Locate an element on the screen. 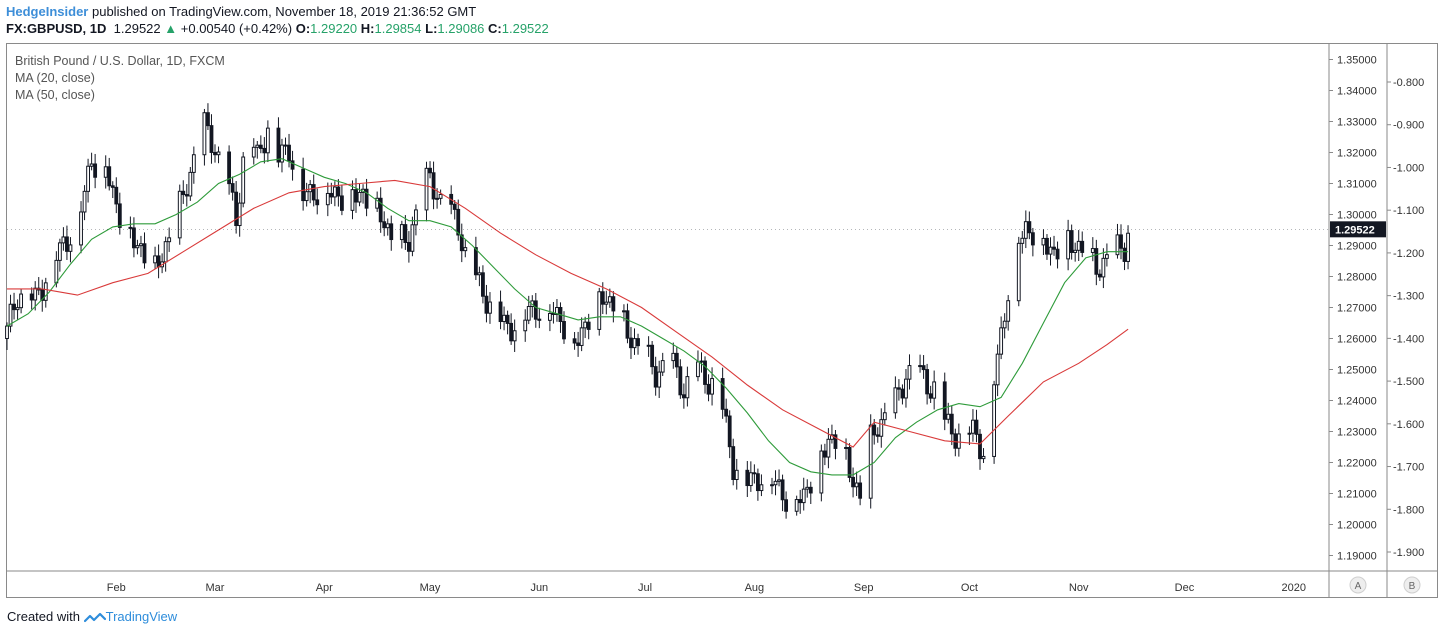 Image resolution: width=1444 pixels, height=635 pixels. price-tick-label: 1.21000 is located at coordinates (1357, 495).